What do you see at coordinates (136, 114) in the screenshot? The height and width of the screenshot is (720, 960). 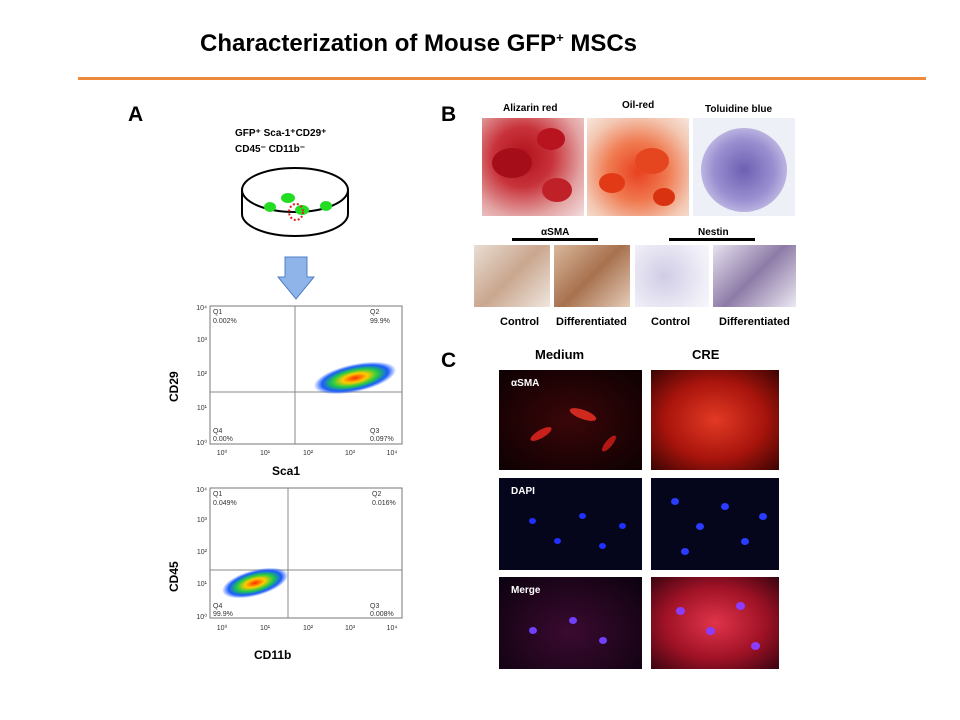 I see `panel-a-letter: A` at bounding box center [136, 114].